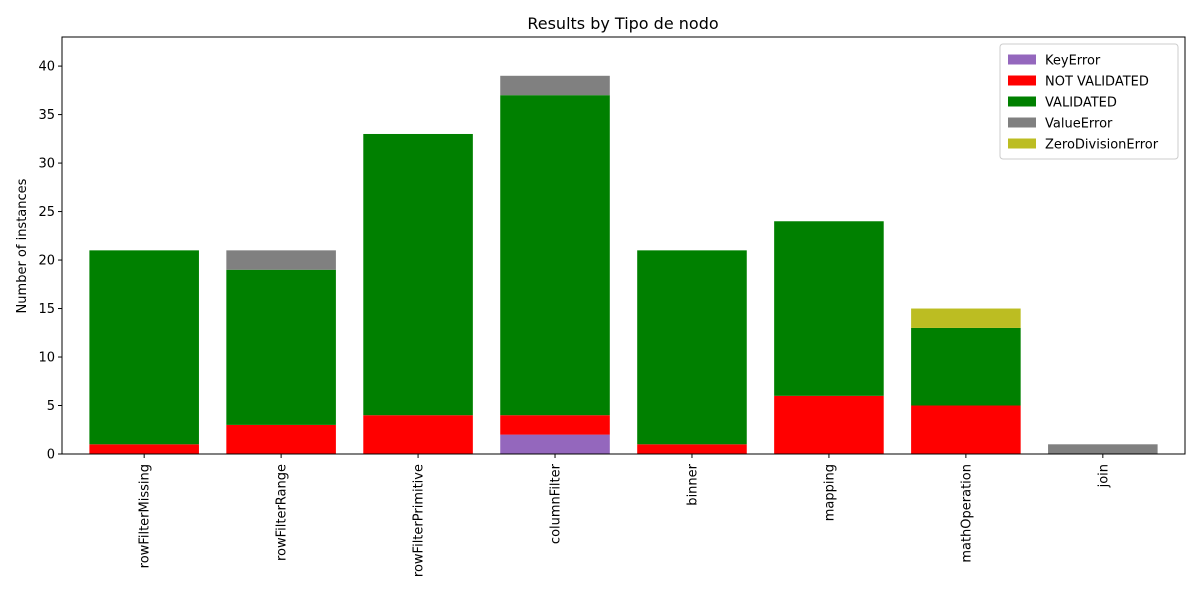 The height and width of the screenshot is (604, 1200). Describe the element at coordinates (555, 444) in the screenshot. I see `bar-columnfilter-keyerror` at that location.